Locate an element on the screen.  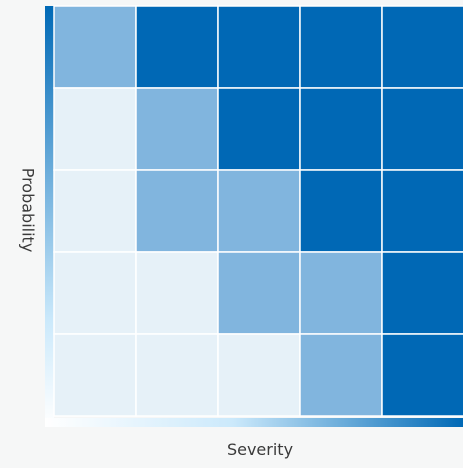
heatmap-cell-r2-c2 is located at coordinates (177, 129).